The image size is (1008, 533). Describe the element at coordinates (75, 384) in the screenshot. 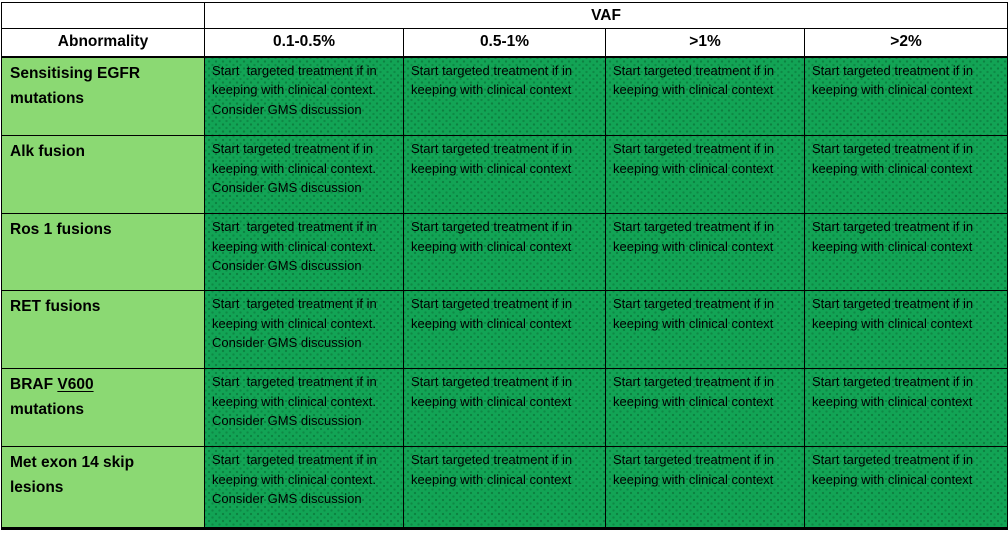

I see `braf-v600-underlined: V600` at that location.